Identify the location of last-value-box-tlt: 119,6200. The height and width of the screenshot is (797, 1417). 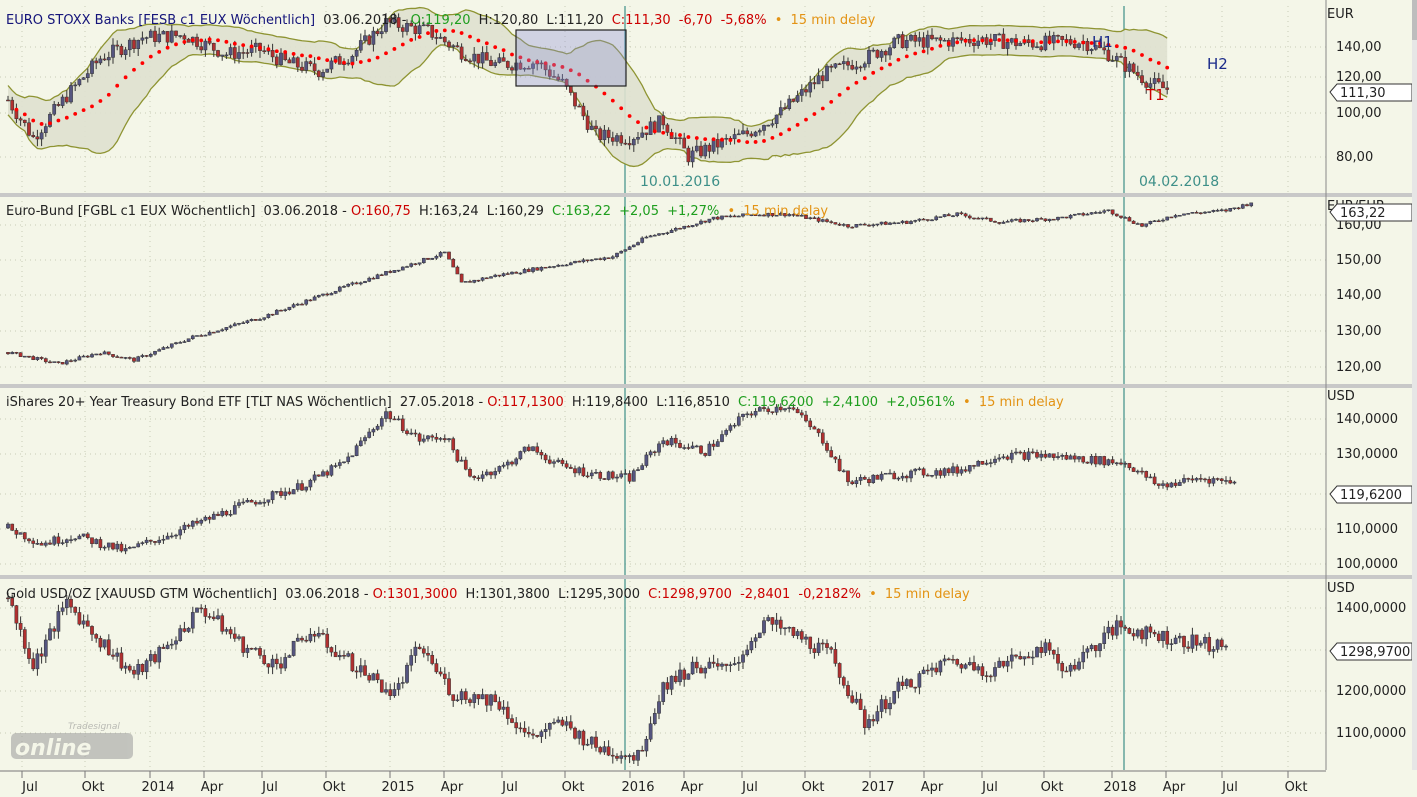
(1371, 494).